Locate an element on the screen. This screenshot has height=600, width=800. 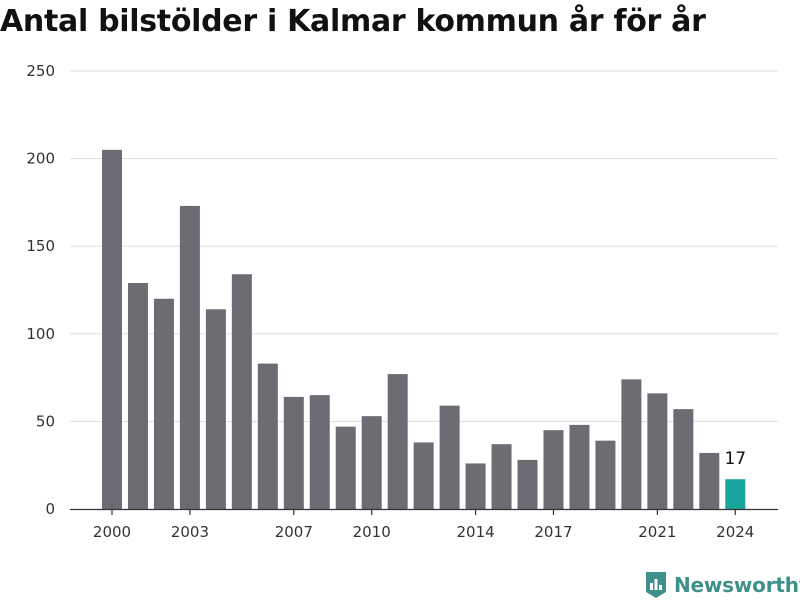
x-tick-label: 2021 is located at coordinates (657, 532).